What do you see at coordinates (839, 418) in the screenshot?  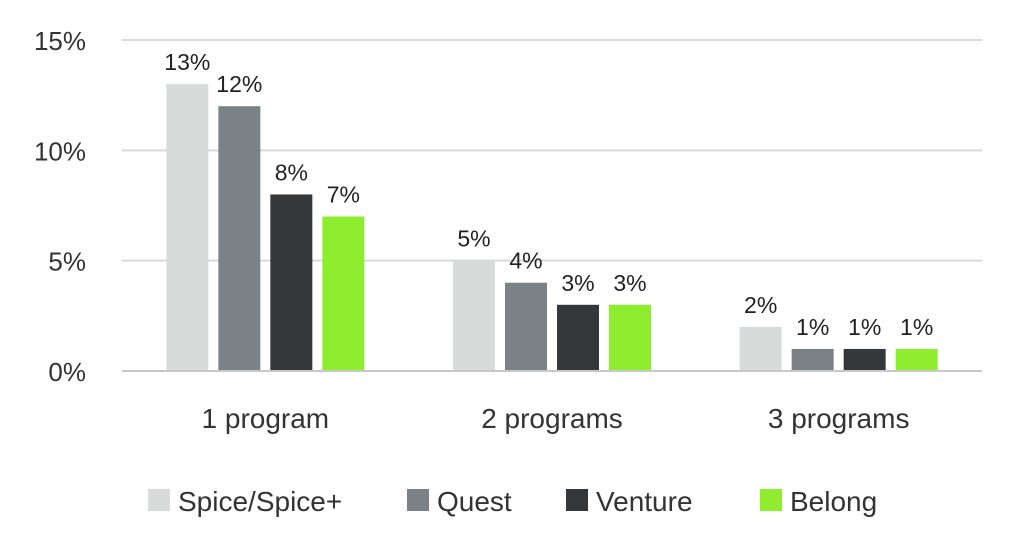 I see `x-category-label: 3 programs` at bounding box center [839, 418].